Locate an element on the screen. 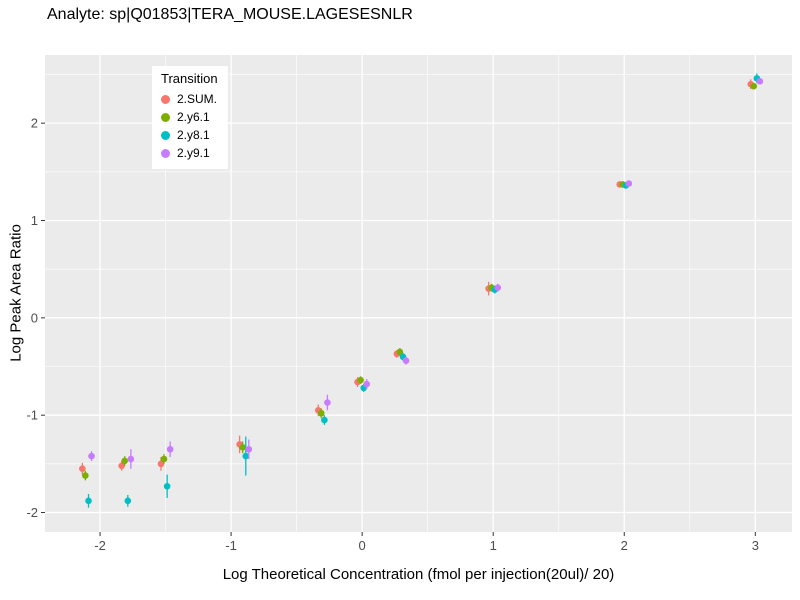  legend-items: 2.SUM. 2.y6.1 2.y8.1 2.y9.1 is located at coordinates (189, 126).